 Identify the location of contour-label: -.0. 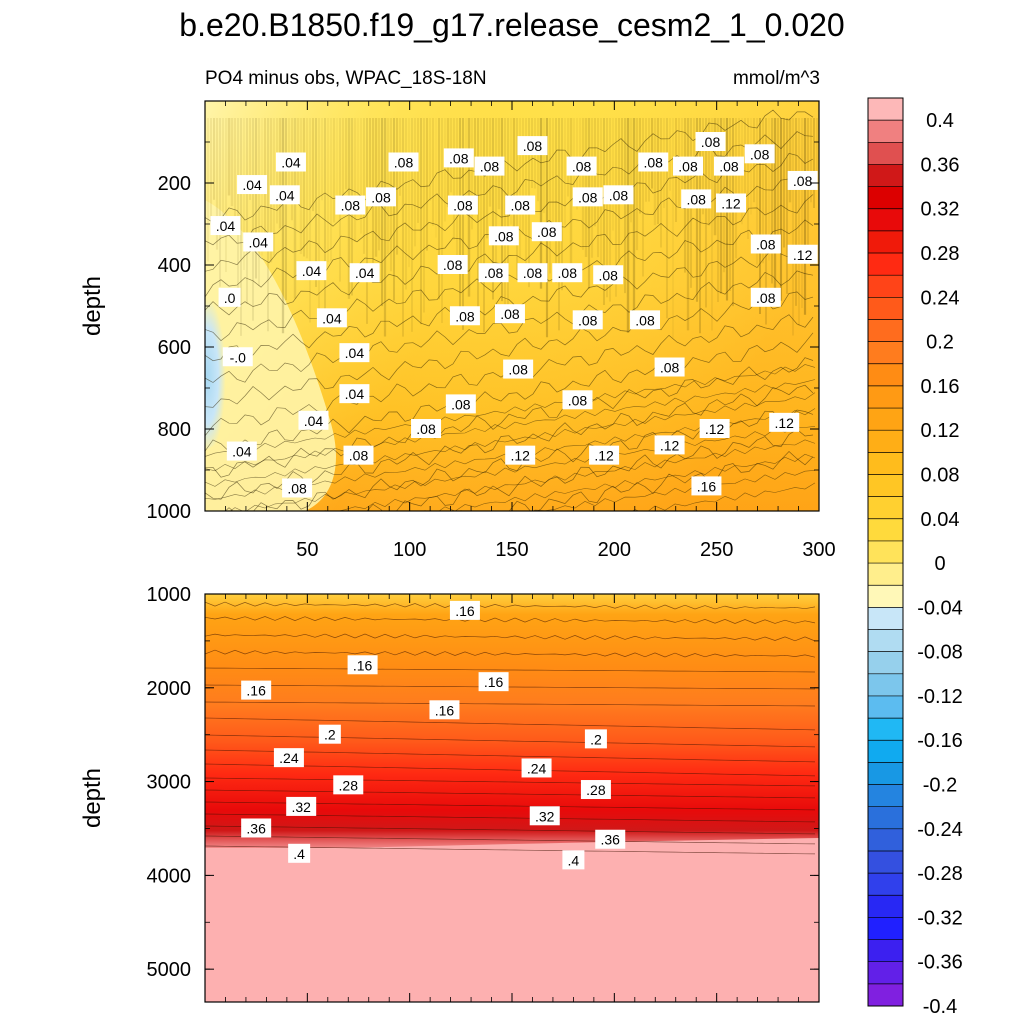
(237, 357).